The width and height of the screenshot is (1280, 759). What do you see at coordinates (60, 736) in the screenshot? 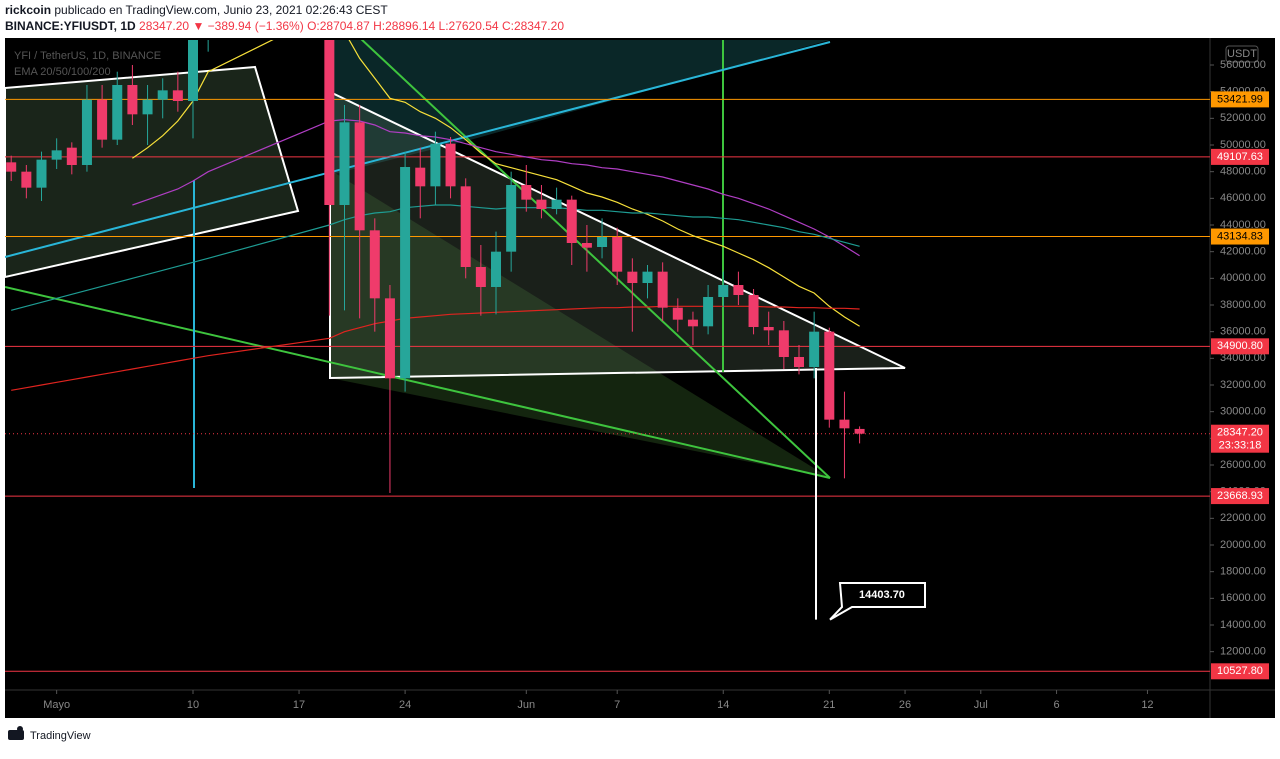
I see `footer: TradingView` at bounding box center [60, 736].